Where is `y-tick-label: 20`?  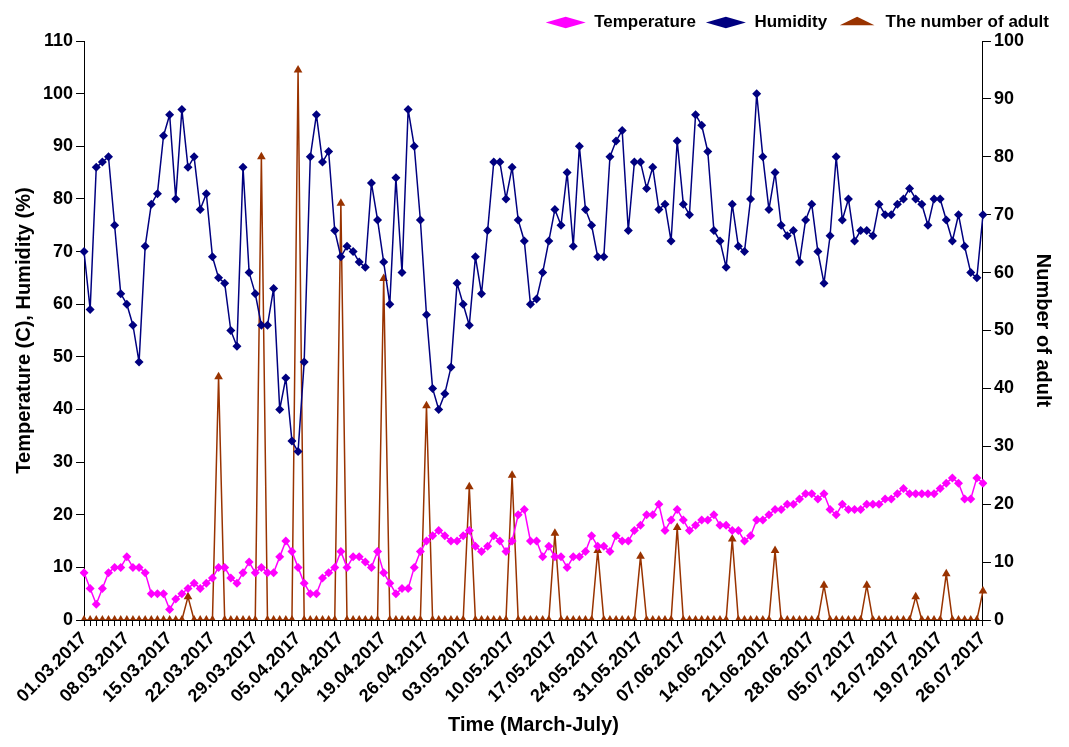 y-tick-label: 20 is located at coordinates (63, 513).